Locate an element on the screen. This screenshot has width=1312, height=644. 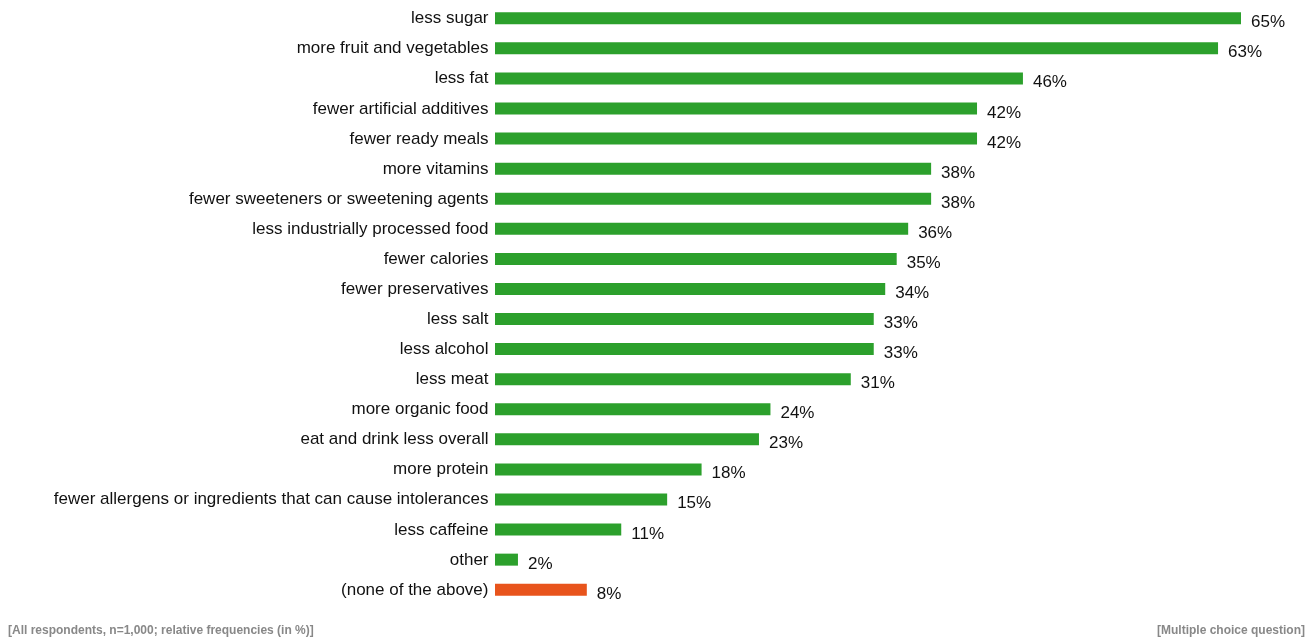
y-tick-label: less fat is located at coordinates (461, 78).